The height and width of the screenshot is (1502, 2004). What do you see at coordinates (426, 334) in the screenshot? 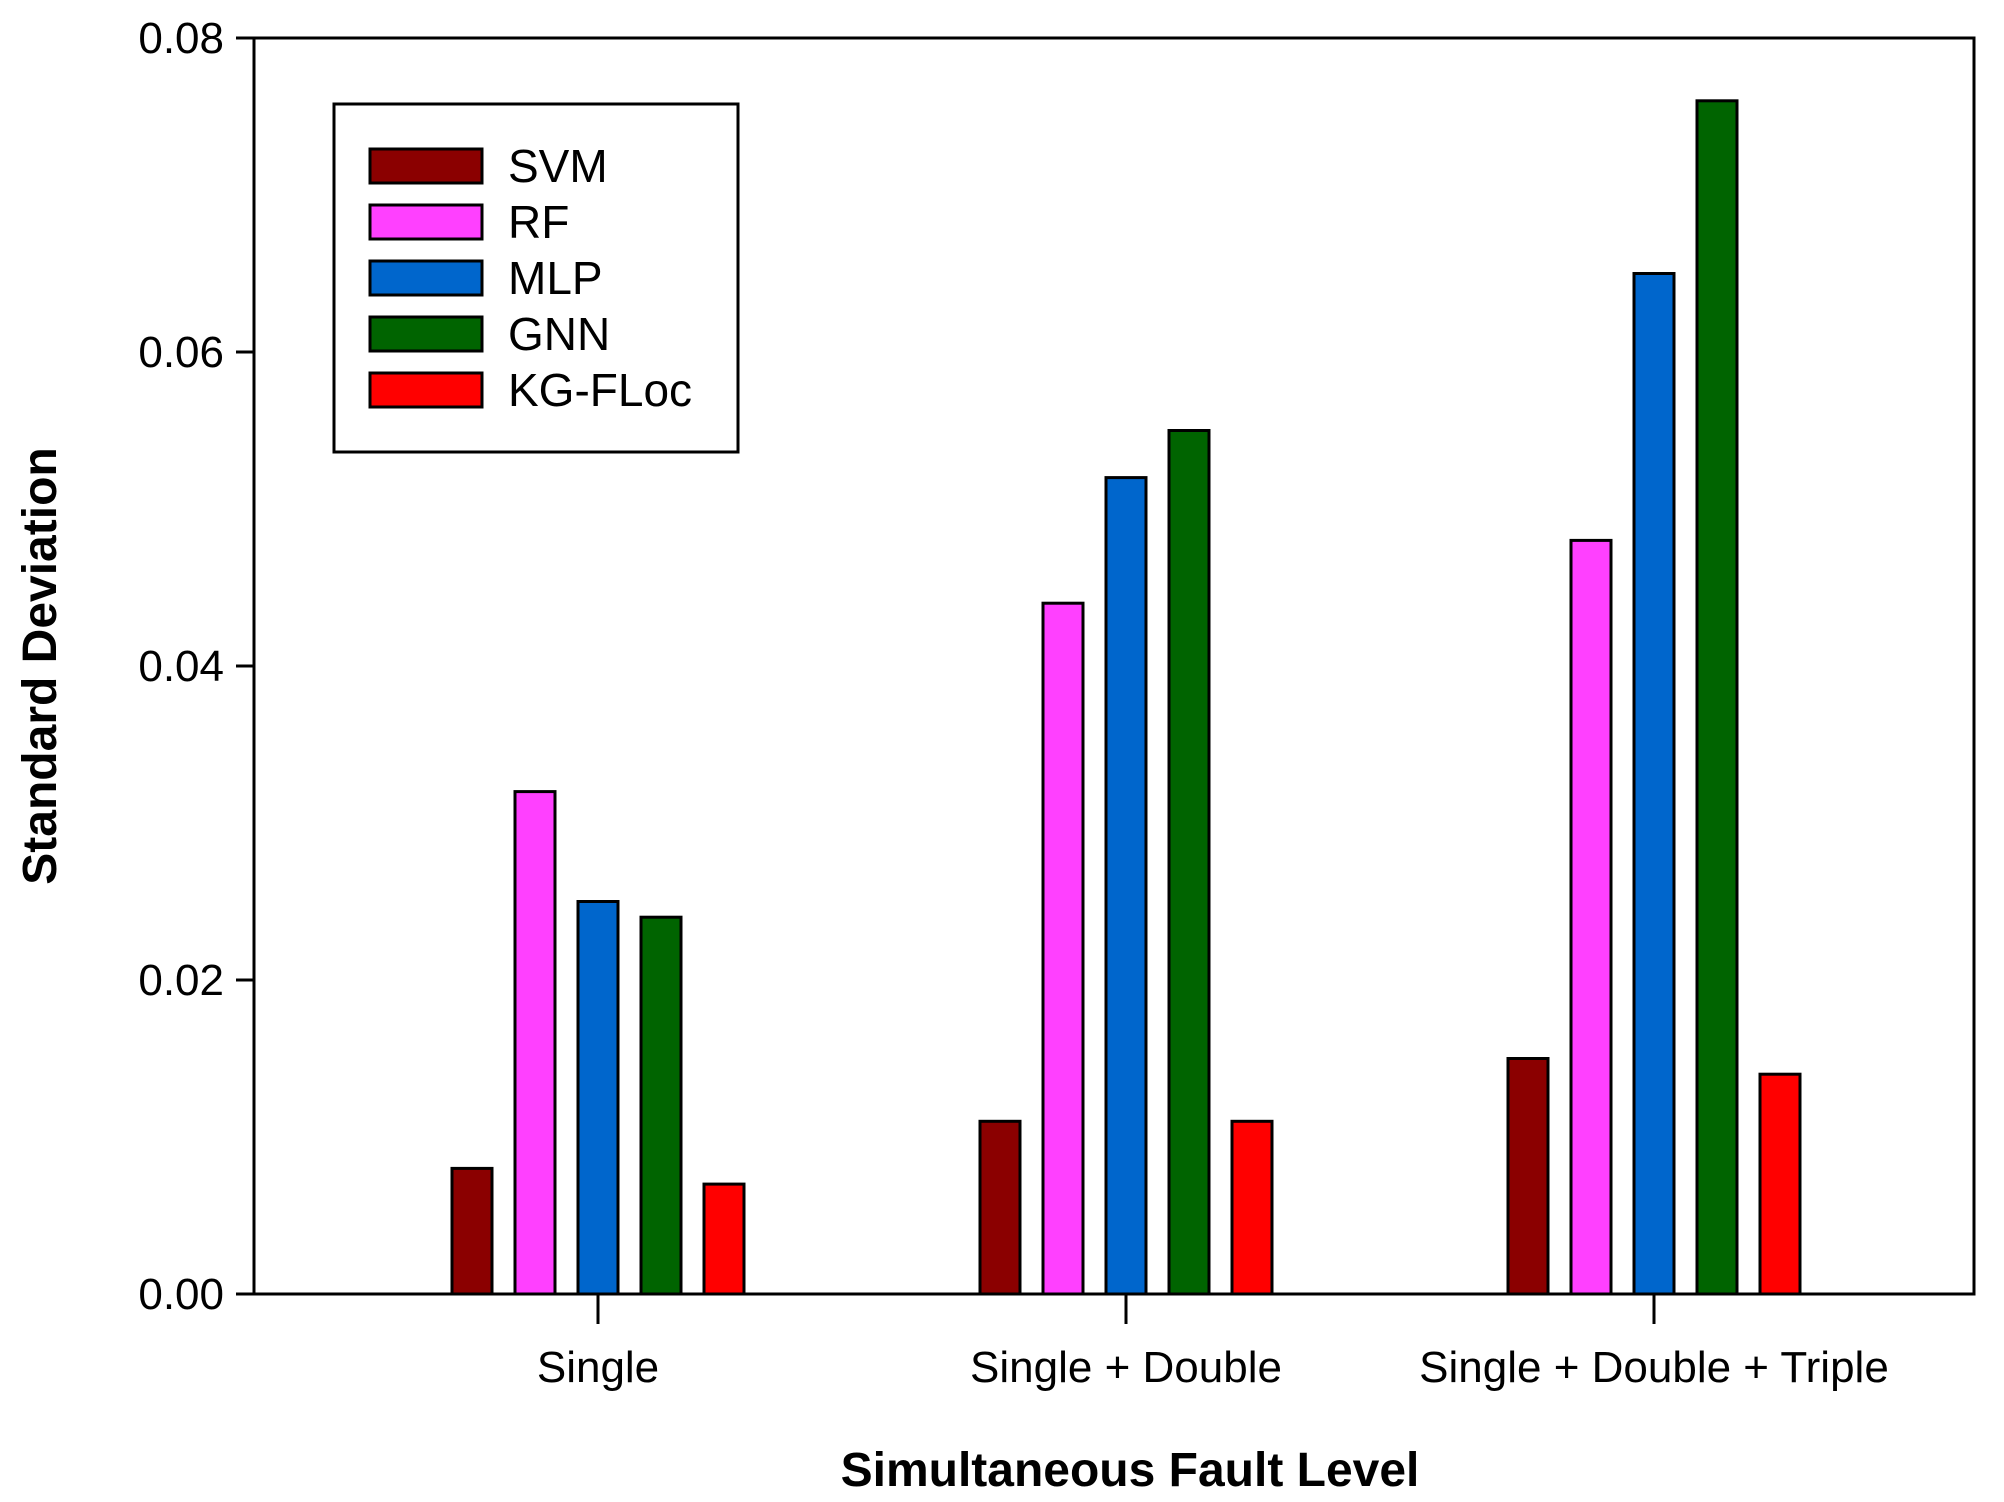
I see `legend-swatch-gnn` at bounding box center [426, 334].